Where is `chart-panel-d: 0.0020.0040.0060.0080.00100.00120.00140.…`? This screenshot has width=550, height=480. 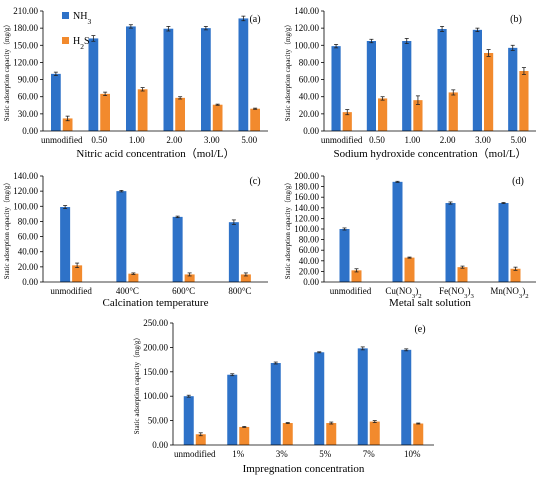
chart-panel-d: 0.0020.0040.0060.0080.00100.00120.00140.… is located at coordinates (410, 240).